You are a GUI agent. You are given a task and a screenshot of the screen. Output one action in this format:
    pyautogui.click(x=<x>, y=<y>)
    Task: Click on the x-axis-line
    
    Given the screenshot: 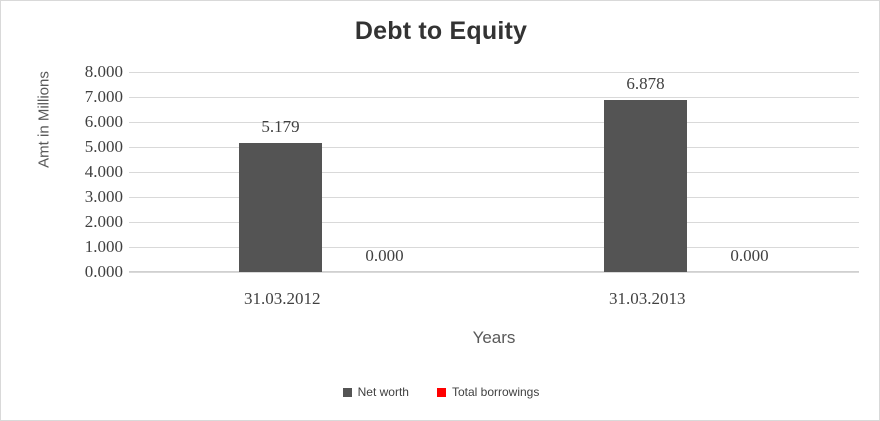 What is the action you would take?
    pyautogui.click(x=494, y=271)
    